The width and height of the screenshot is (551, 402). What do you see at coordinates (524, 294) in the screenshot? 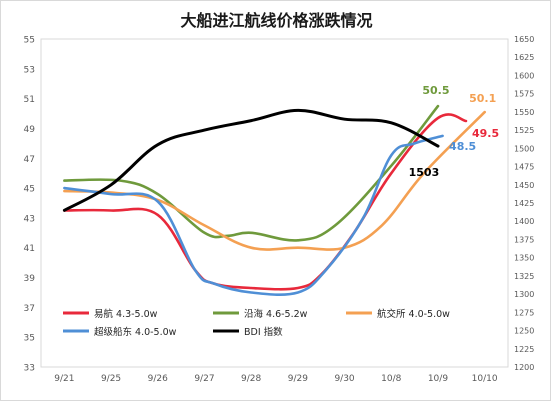
I see `y-right-tick-label: 1300` at bounding box center [524, 294].